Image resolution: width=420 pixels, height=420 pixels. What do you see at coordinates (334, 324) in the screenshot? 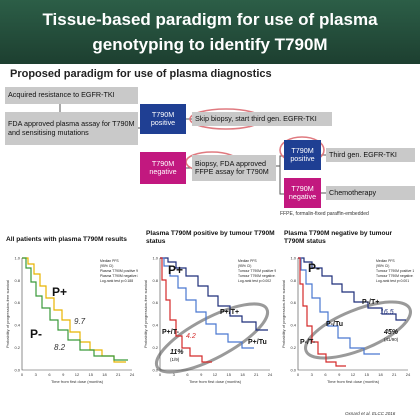
I see `curve-label: P-/Tu` at bounding box center [334, 324].